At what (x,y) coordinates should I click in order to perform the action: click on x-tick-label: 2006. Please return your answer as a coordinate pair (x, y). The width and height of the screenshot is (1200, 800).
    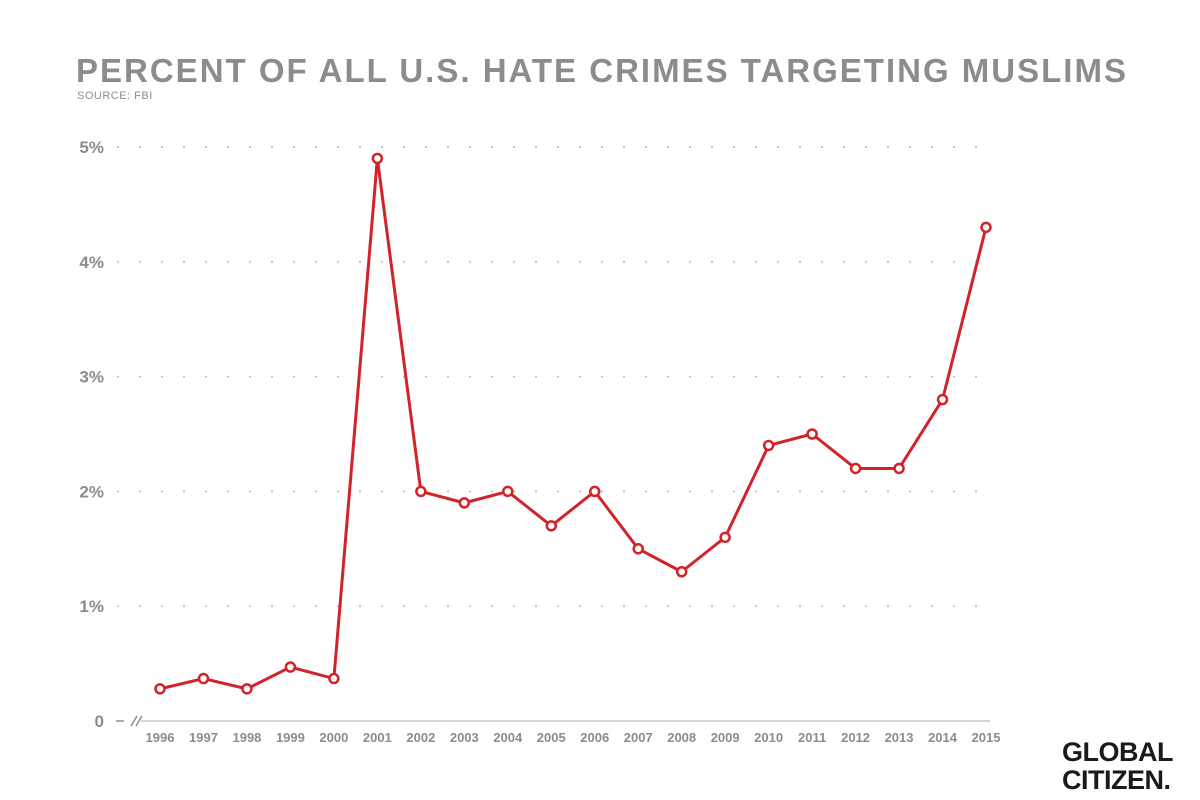
    Looking at the image, I should click on (594, 737).